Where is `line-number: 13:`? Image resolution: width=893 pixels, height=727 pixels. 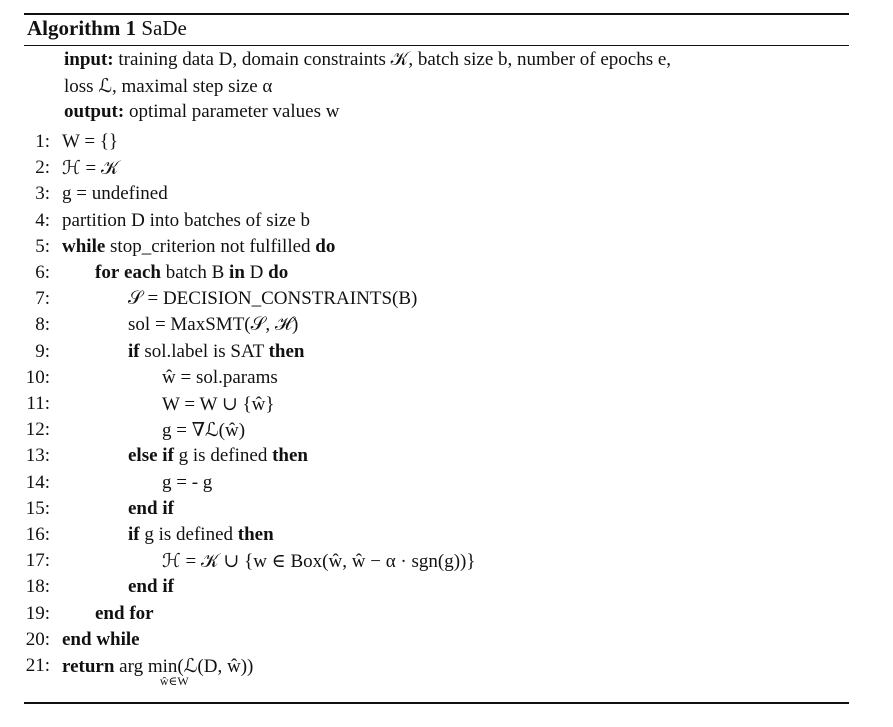 line-number: 13: is located at coordinates (37, 456).